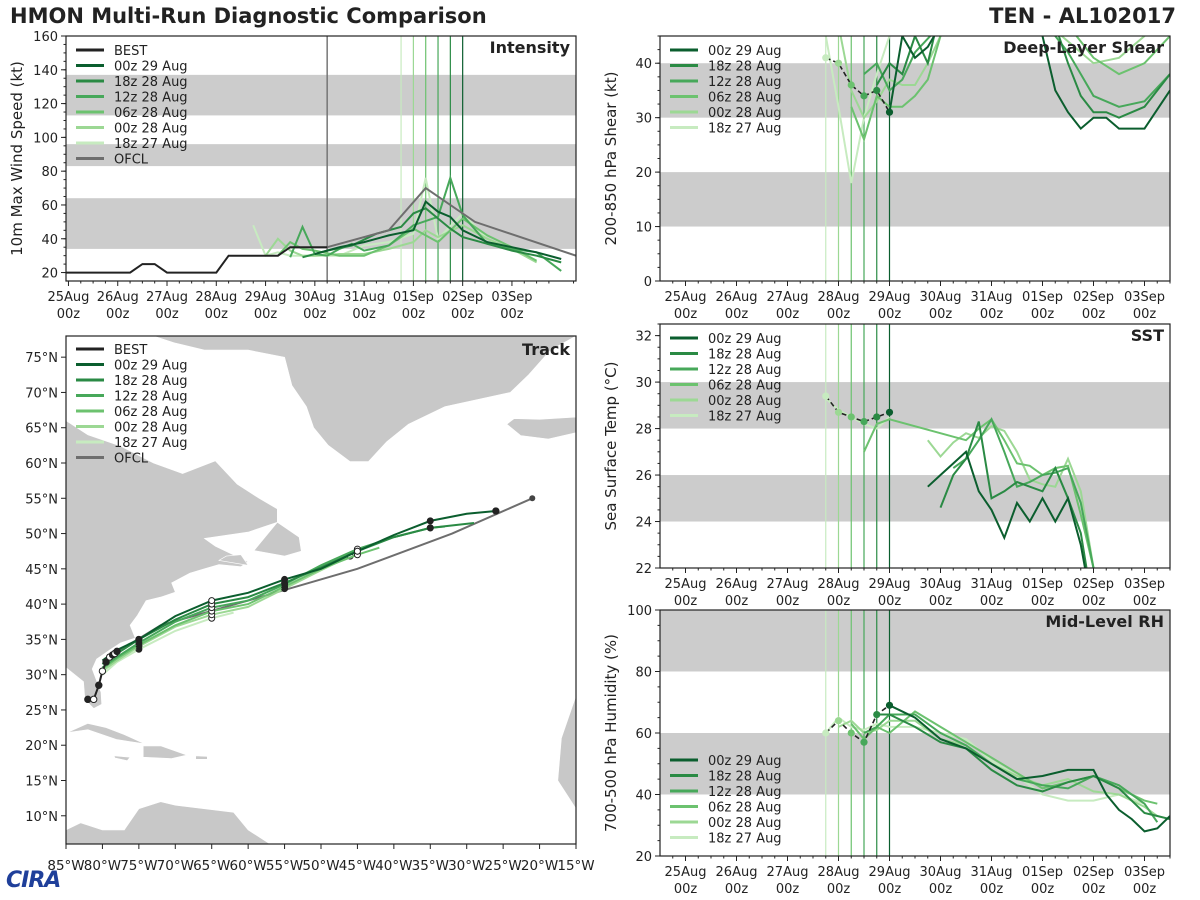 The image size is (1200, 900). Describe the element at coordinates (197, 260) in the screenshot. I see `intensity-best-line` at that location.